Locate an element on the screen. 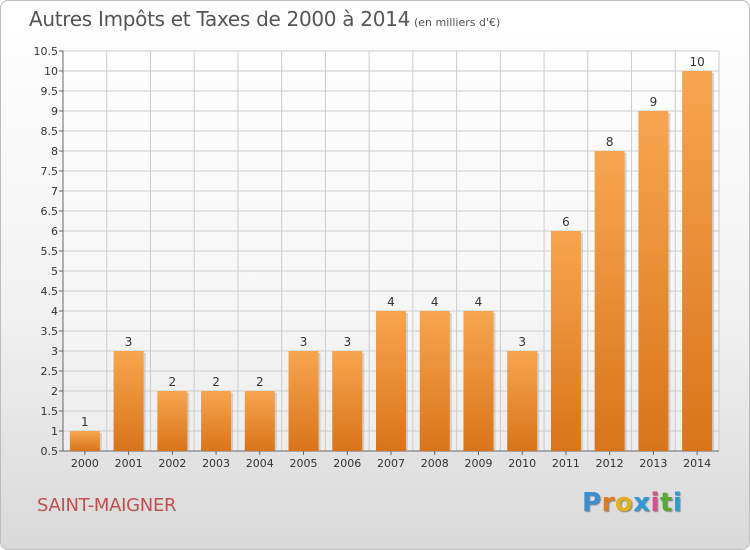  y-tick-label: 7 is located at coordinates (54, 191).